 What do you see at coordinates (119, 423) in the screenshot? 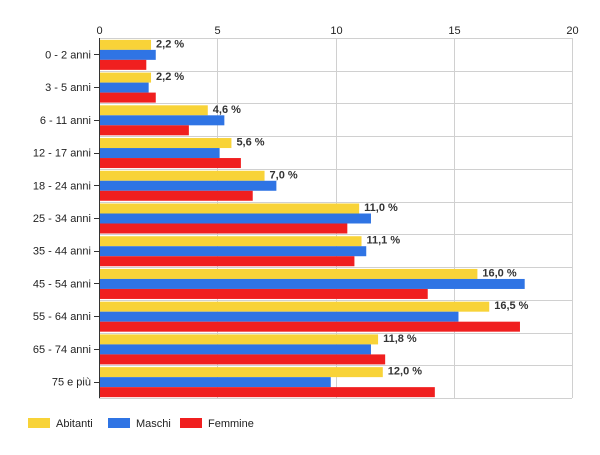
I see `legend-swatch-maschi` at bounding box center [119, 423].